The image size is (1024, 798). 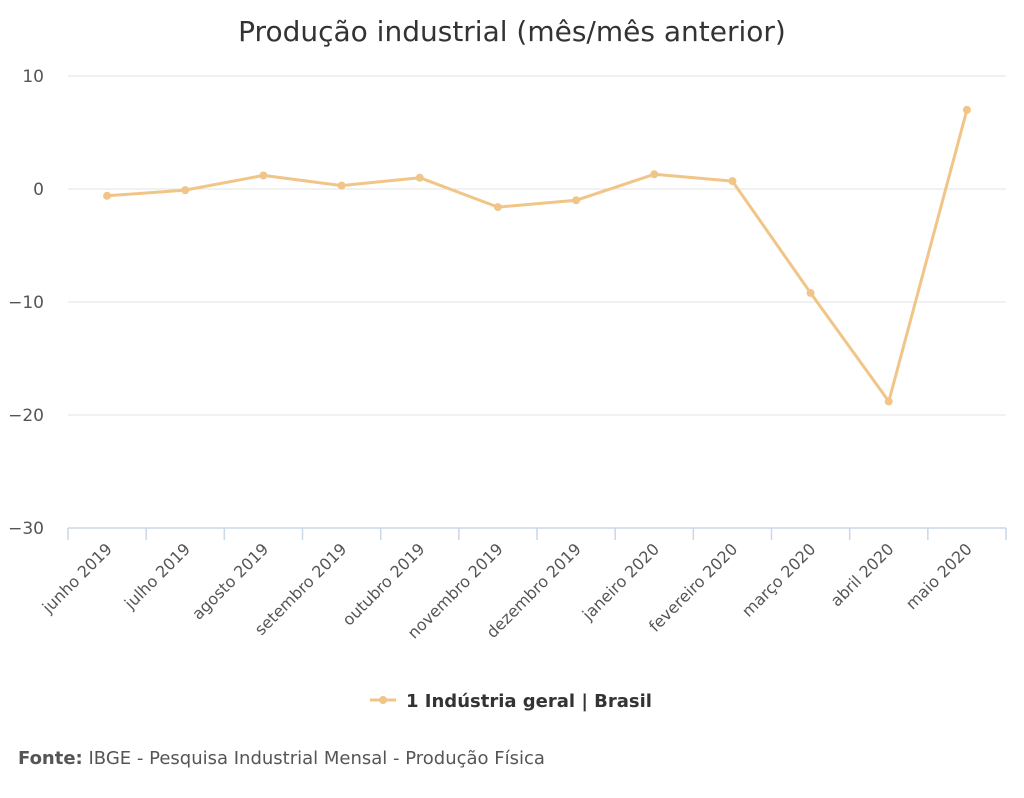 I want to click on legend: 1 Indústria geral | Brasil, so click(x=511, y=701).